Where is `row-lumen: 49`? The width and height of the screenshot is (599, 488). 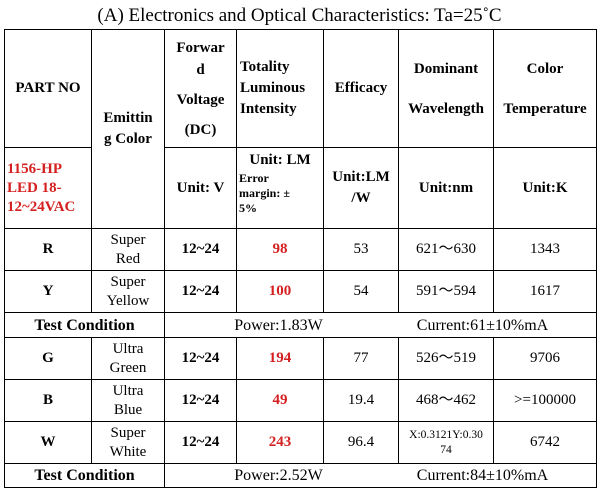
row-lumen: 49 is located at coordinates (280, 400).